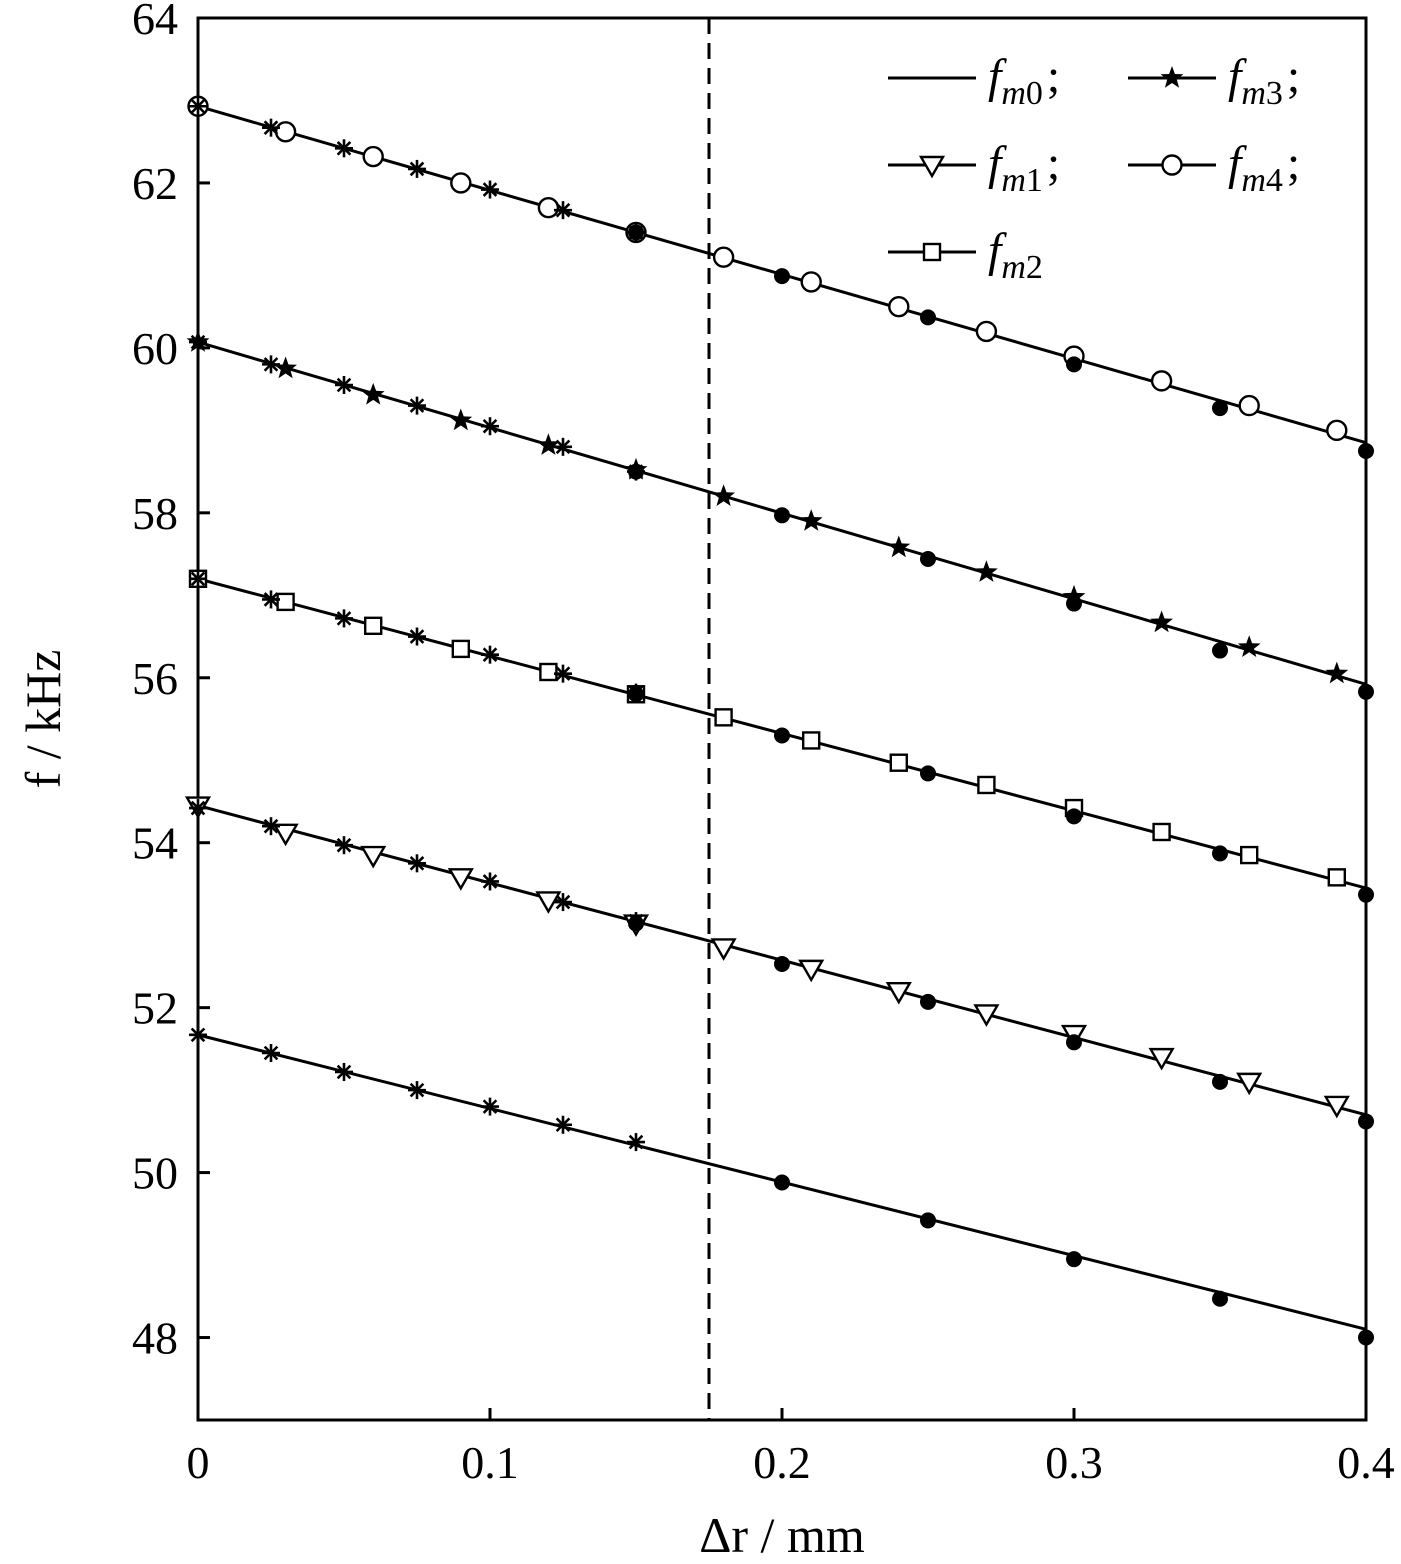  I want to click on y-tick-label: 64, so click(155, 22).